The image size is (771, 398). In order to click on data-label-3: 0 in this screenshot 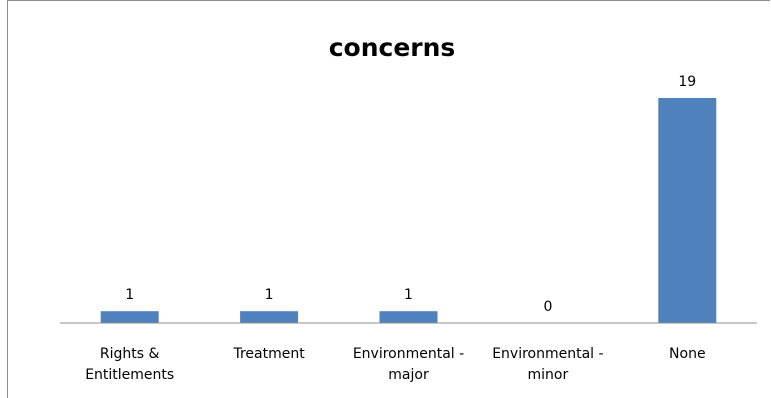, I will do `click(547, 307)`.